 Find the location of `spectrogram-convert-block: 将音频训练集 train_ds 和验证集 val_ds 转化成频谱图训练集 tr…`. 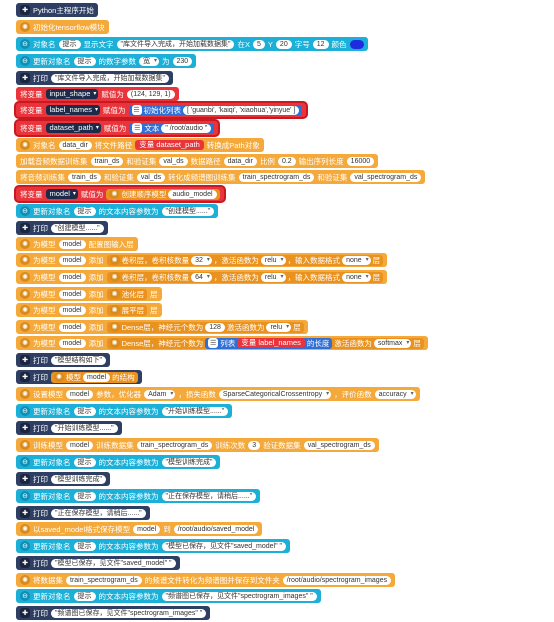

spectrogram-convert-block: 将音频训练集 train_ds 和验证集 val_ds 转化成频谱图训练集 tr… is located at coordinates (221, 177).